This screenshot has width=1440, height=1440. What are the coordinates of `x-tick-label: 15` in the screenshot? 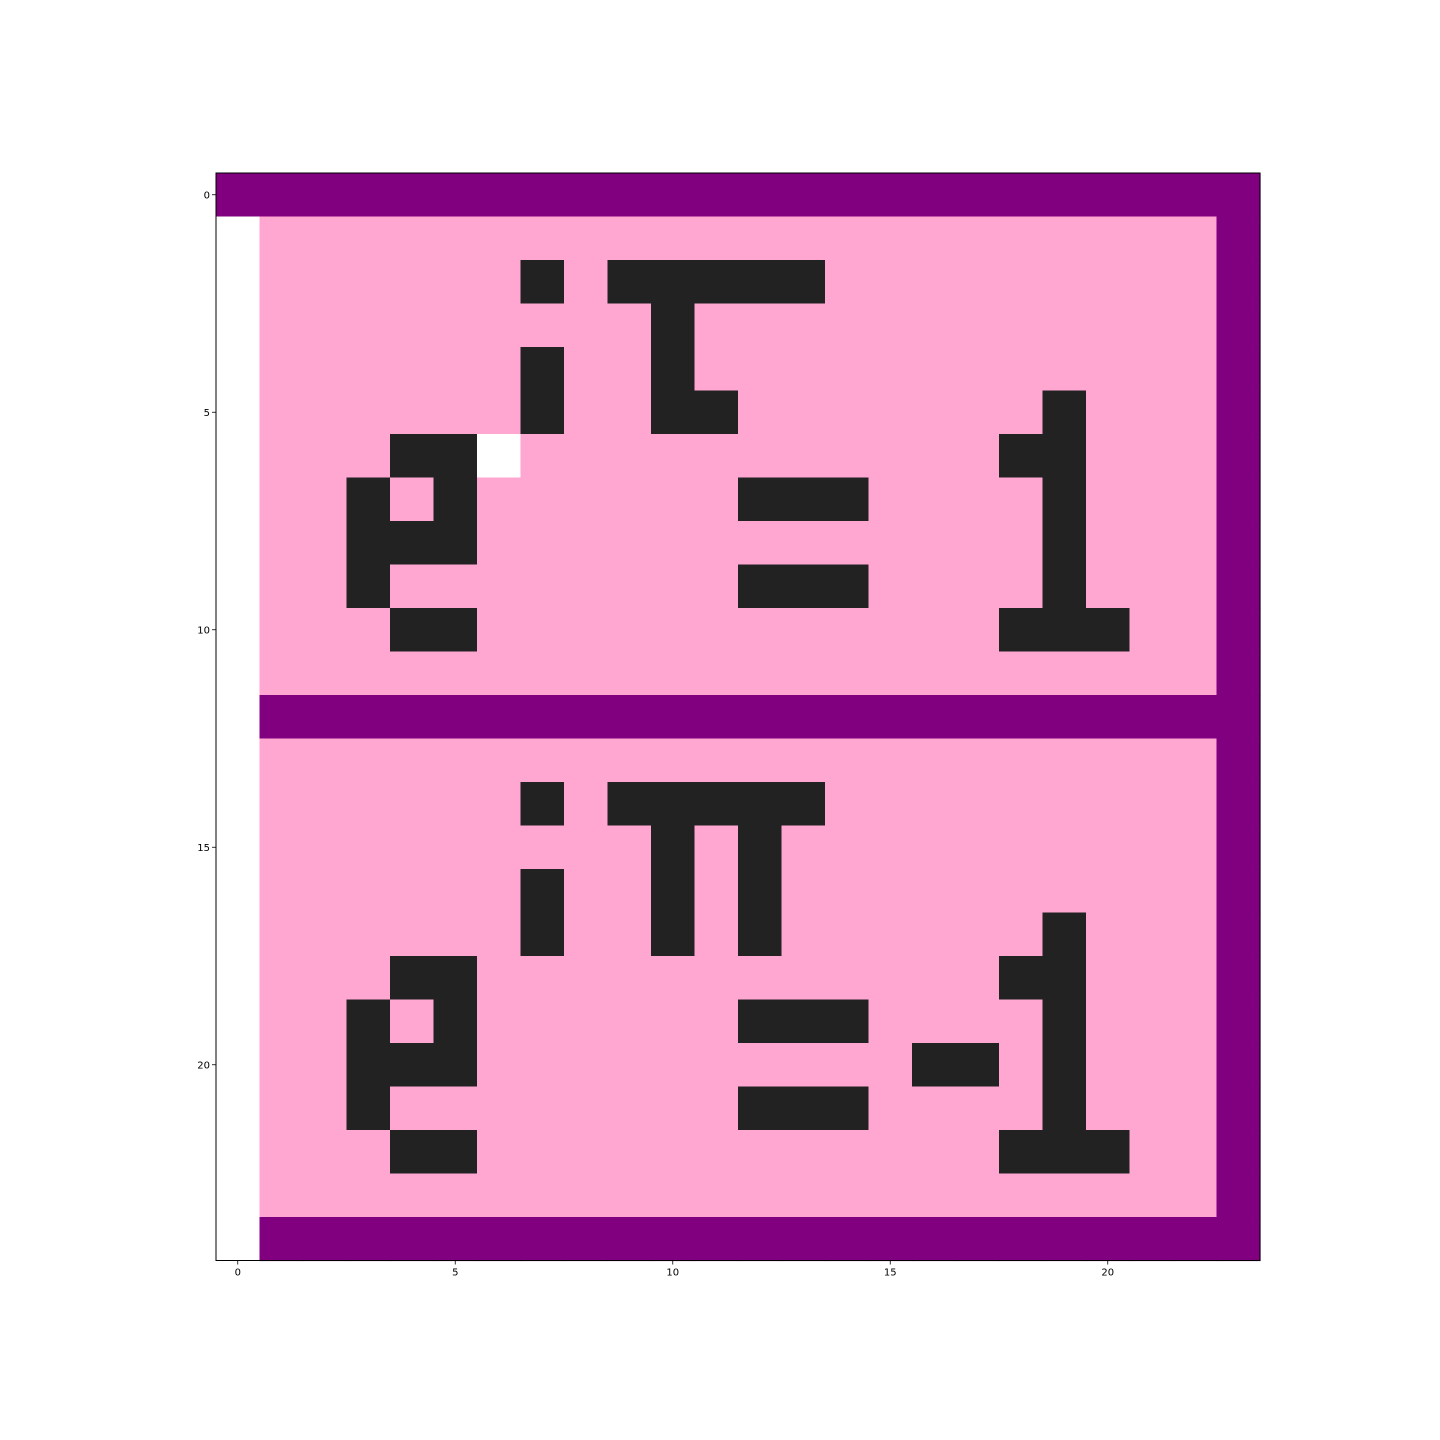 It's located at (890, 1273).